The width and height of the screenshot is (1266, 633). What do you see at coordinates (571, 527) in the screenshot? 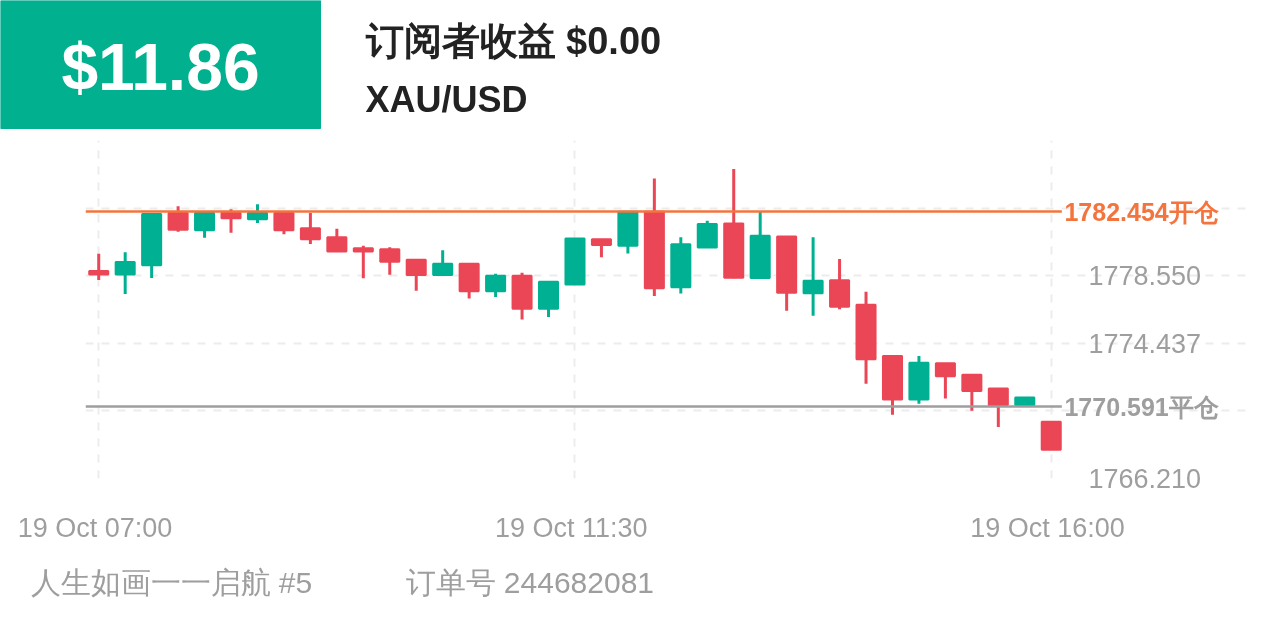
I see `x-tick-label: 19 Oct 11:30` at bounding box center [571, 527].